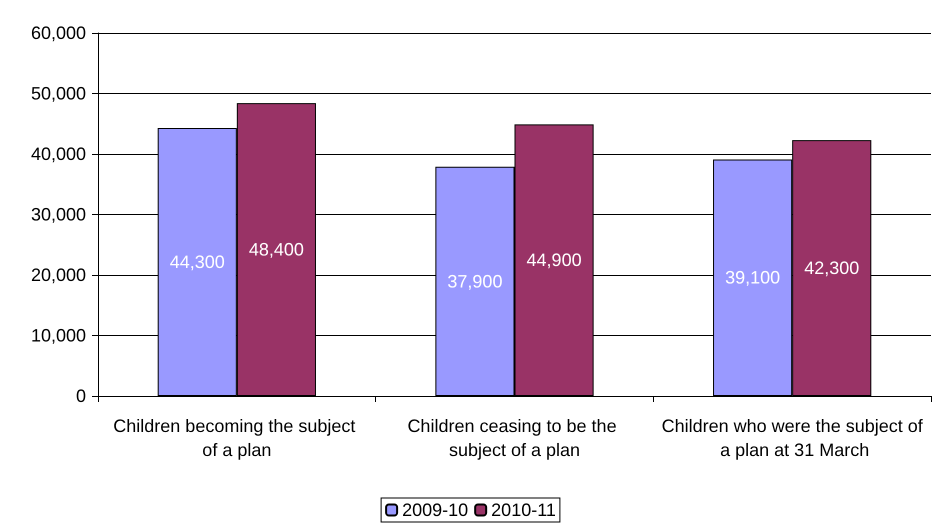 This screenshot has height=532, width=941. What do you see at coordinates (435, 510) in the screenshot?
I see `legend-label: 2009-10` at bounding box center [435, 510].